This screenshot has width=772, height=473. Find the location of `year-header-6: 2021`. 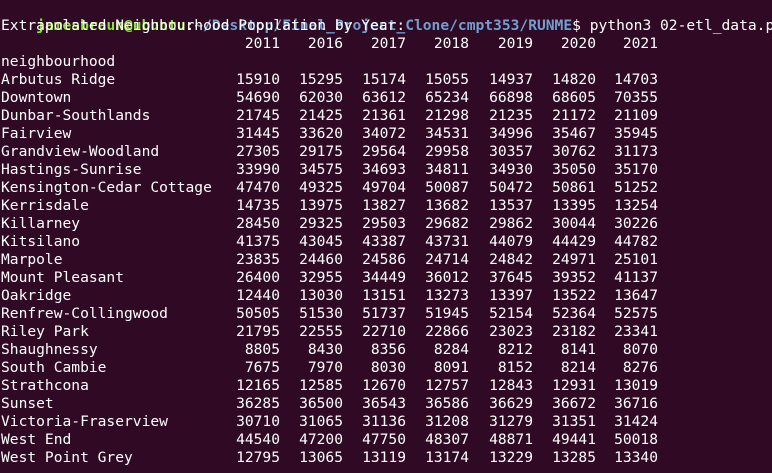

year-header-6: 2021 is located at coordinates (640, 43).